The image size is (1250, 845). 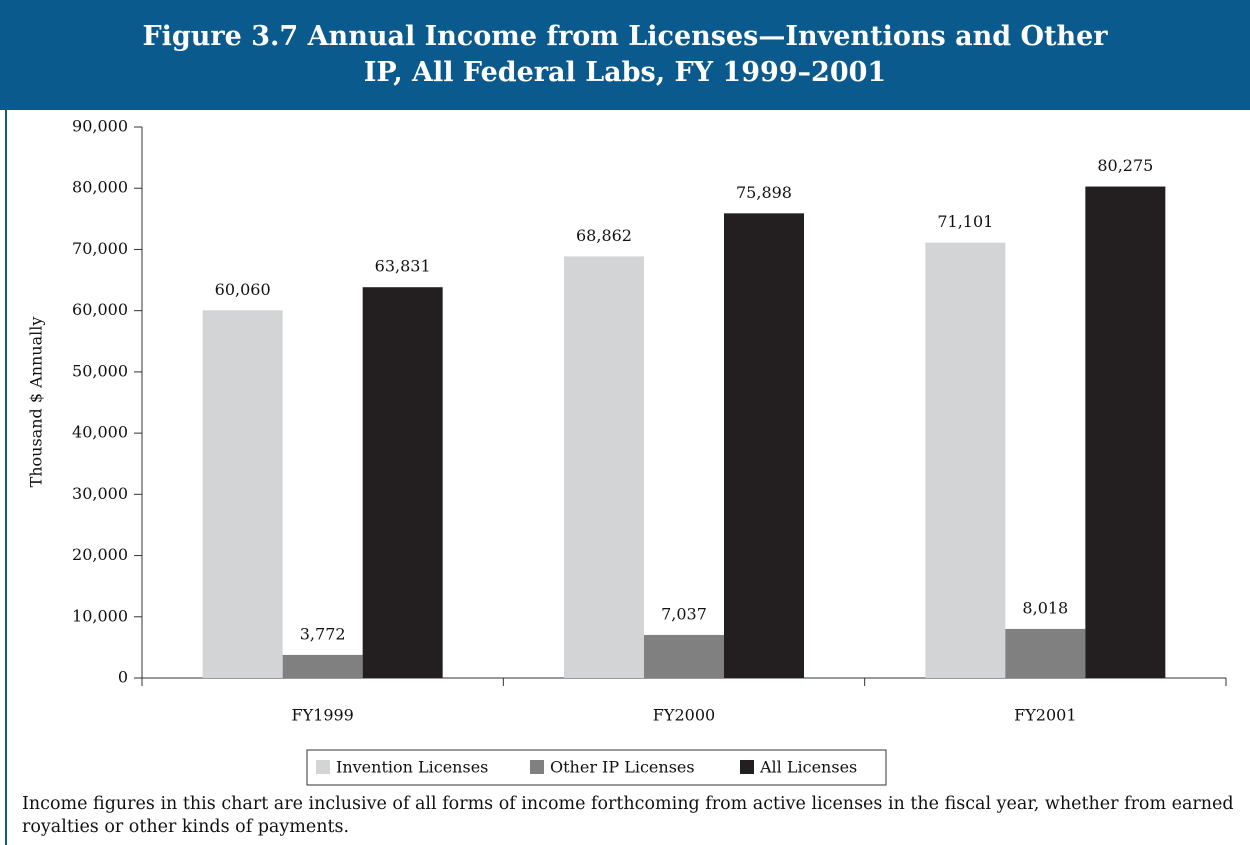 What do you see at coordinates (808, 767) in the screenshot?
I see `legend-label: All Licenses` at bounding box center [808, 767].